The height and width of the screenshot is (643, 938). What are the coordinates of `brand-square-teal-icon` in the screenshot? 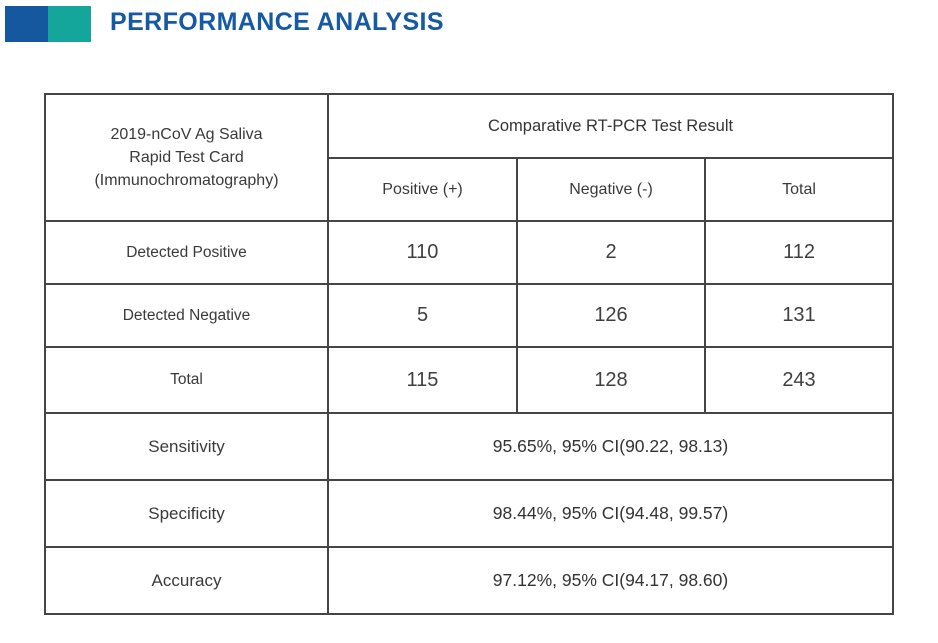 It's located at (69, 24).